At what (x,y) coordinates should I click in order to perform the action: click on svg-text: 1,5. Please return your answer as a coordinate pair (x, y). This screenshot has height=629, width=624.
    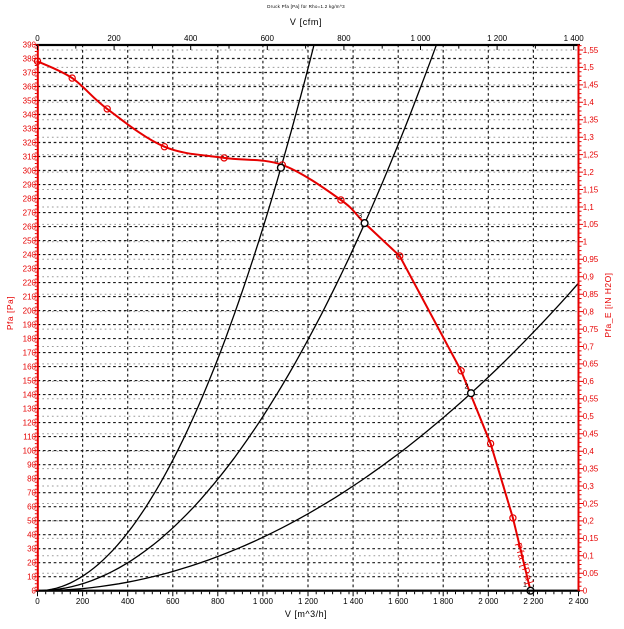
    Looking at the image, I should click on (589, 67).